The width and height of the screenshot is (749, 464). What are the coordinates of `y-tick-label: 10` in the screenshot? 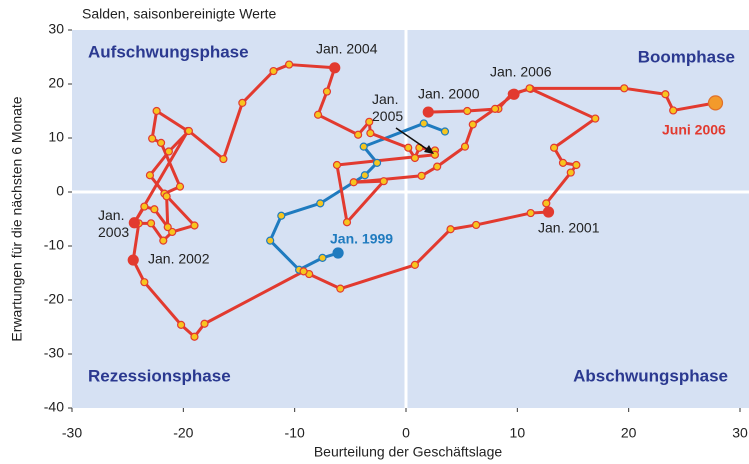 It's located at (56, 137).